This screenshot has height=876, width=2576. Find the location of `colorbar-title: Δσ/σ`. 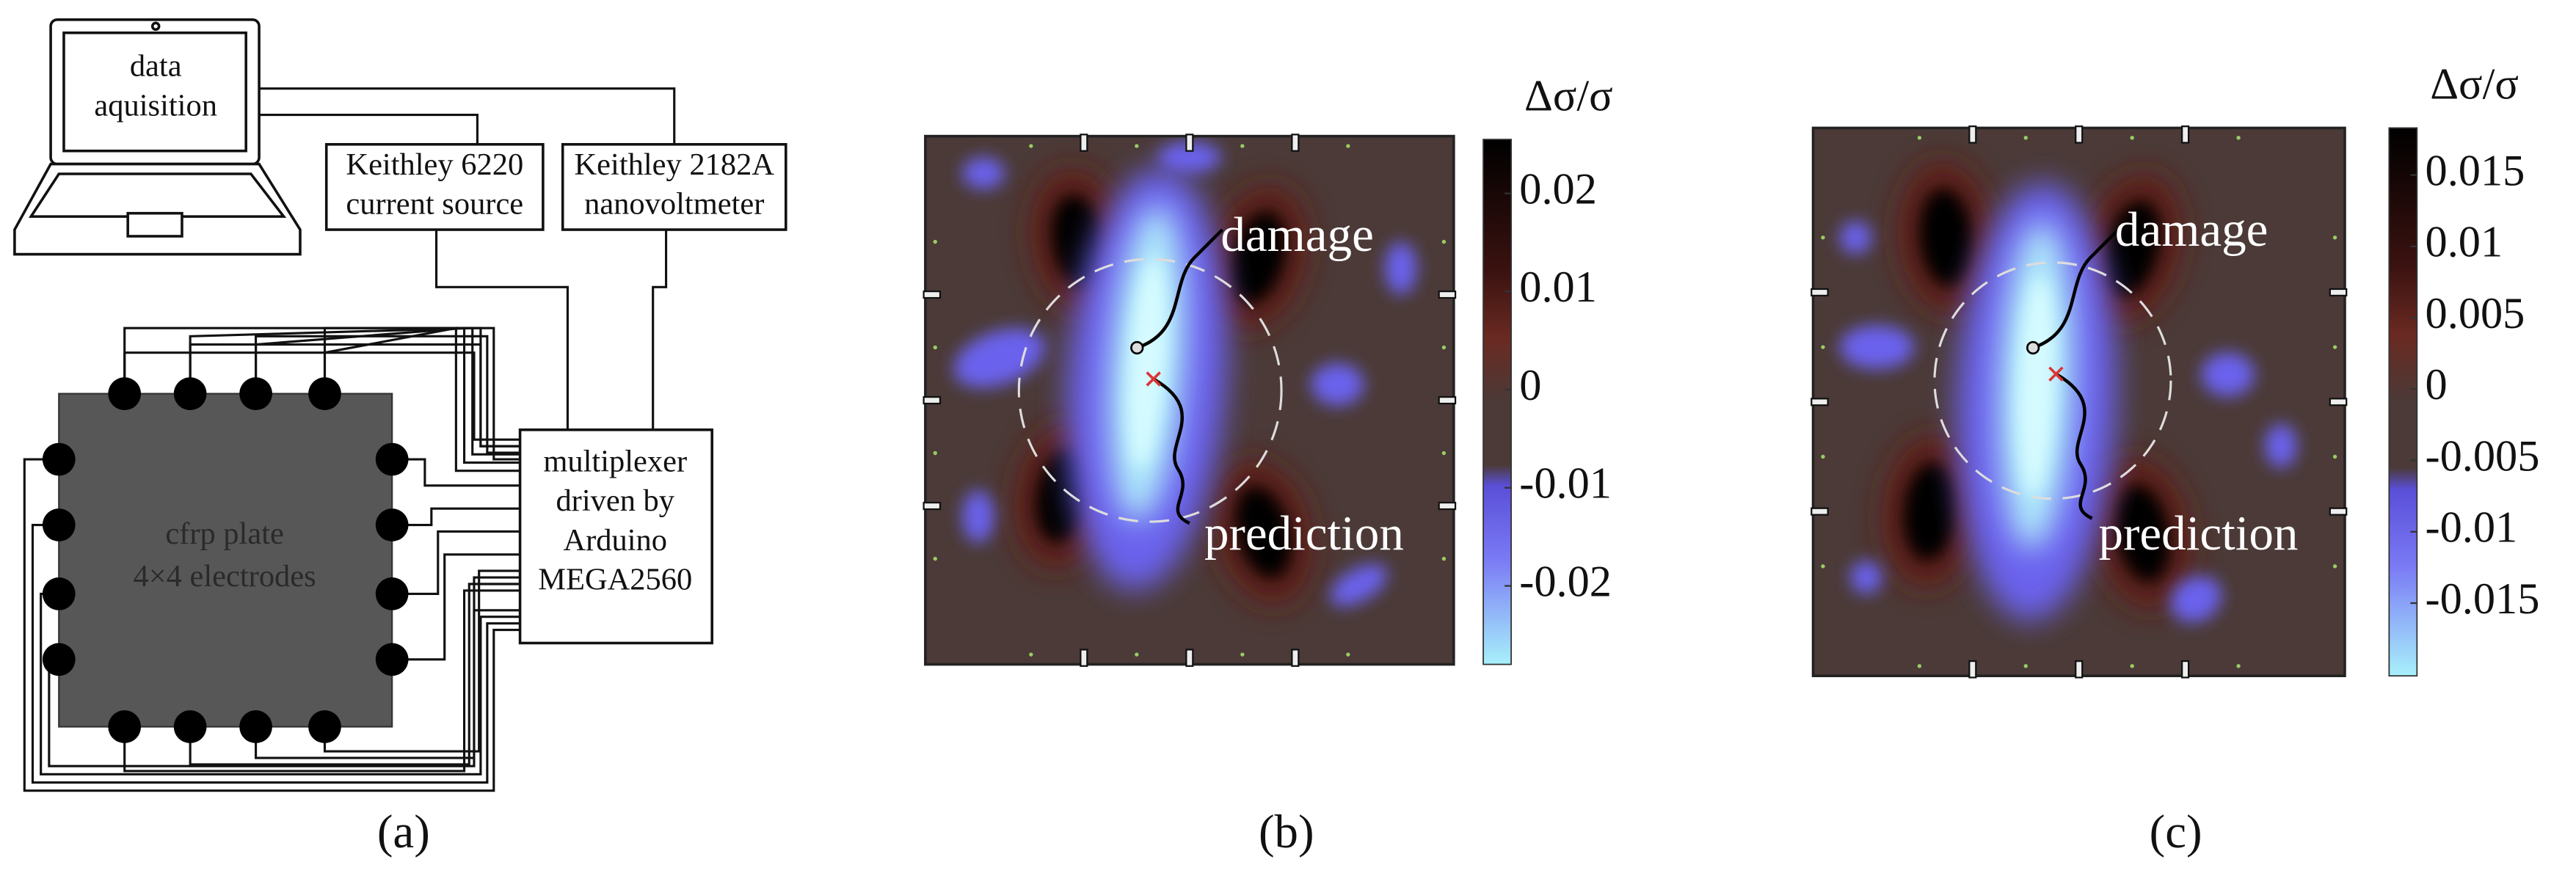

colorbar-title: Δσ/σ is located at coordinates (2474, 84).